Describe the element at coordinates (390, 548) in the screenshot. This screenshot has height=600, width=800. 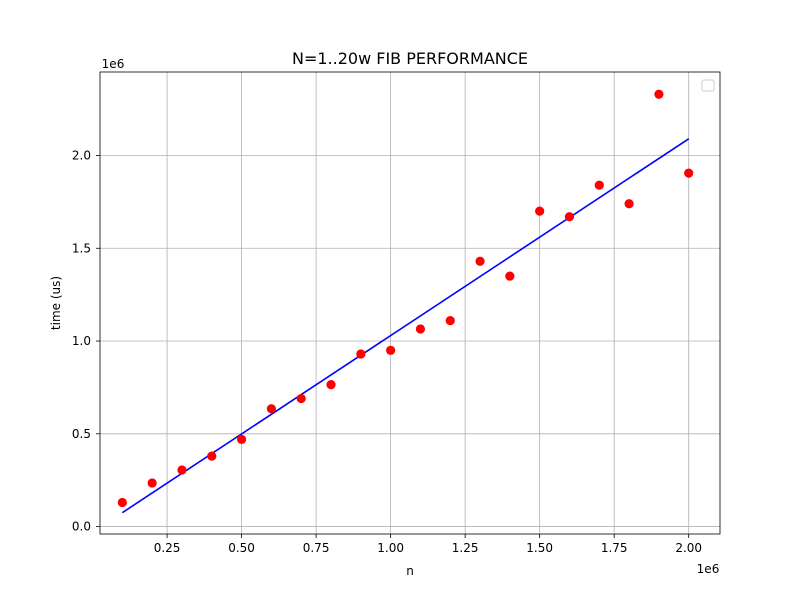
I see `x-tick-label: 1.00` at that location.